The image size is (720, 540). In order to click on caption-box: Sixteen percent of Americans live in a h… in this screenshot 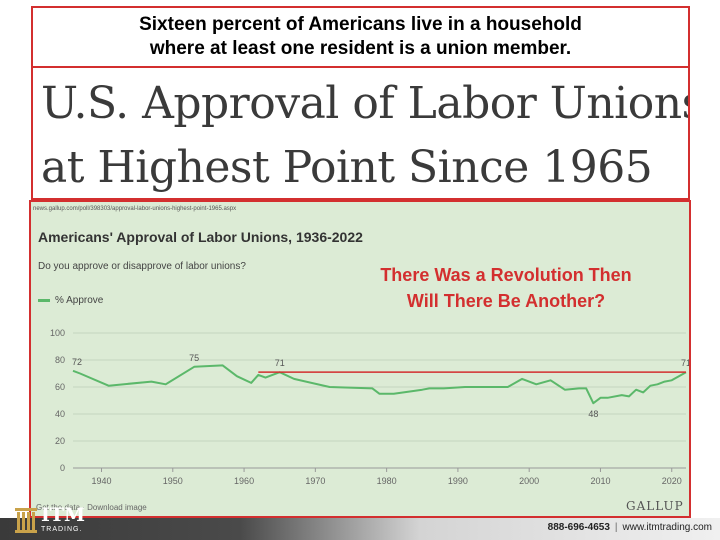, I will do `click(360, 37)`.